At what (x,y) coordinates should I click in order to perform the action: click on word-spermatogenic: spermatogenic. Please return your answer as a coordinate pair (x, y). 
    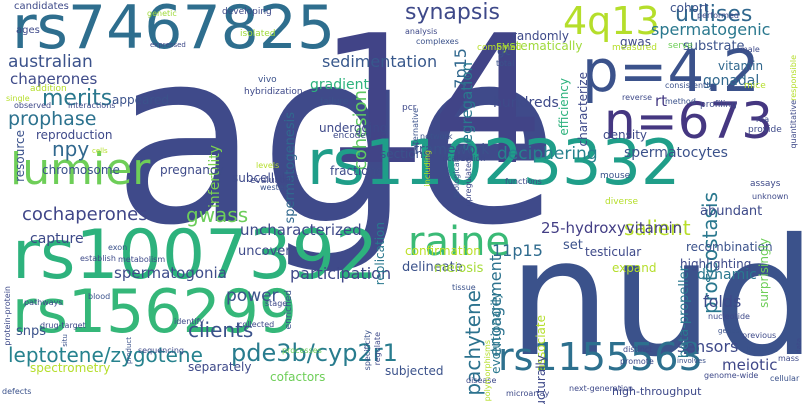
    Looking at the image, I should click on (711, 29).